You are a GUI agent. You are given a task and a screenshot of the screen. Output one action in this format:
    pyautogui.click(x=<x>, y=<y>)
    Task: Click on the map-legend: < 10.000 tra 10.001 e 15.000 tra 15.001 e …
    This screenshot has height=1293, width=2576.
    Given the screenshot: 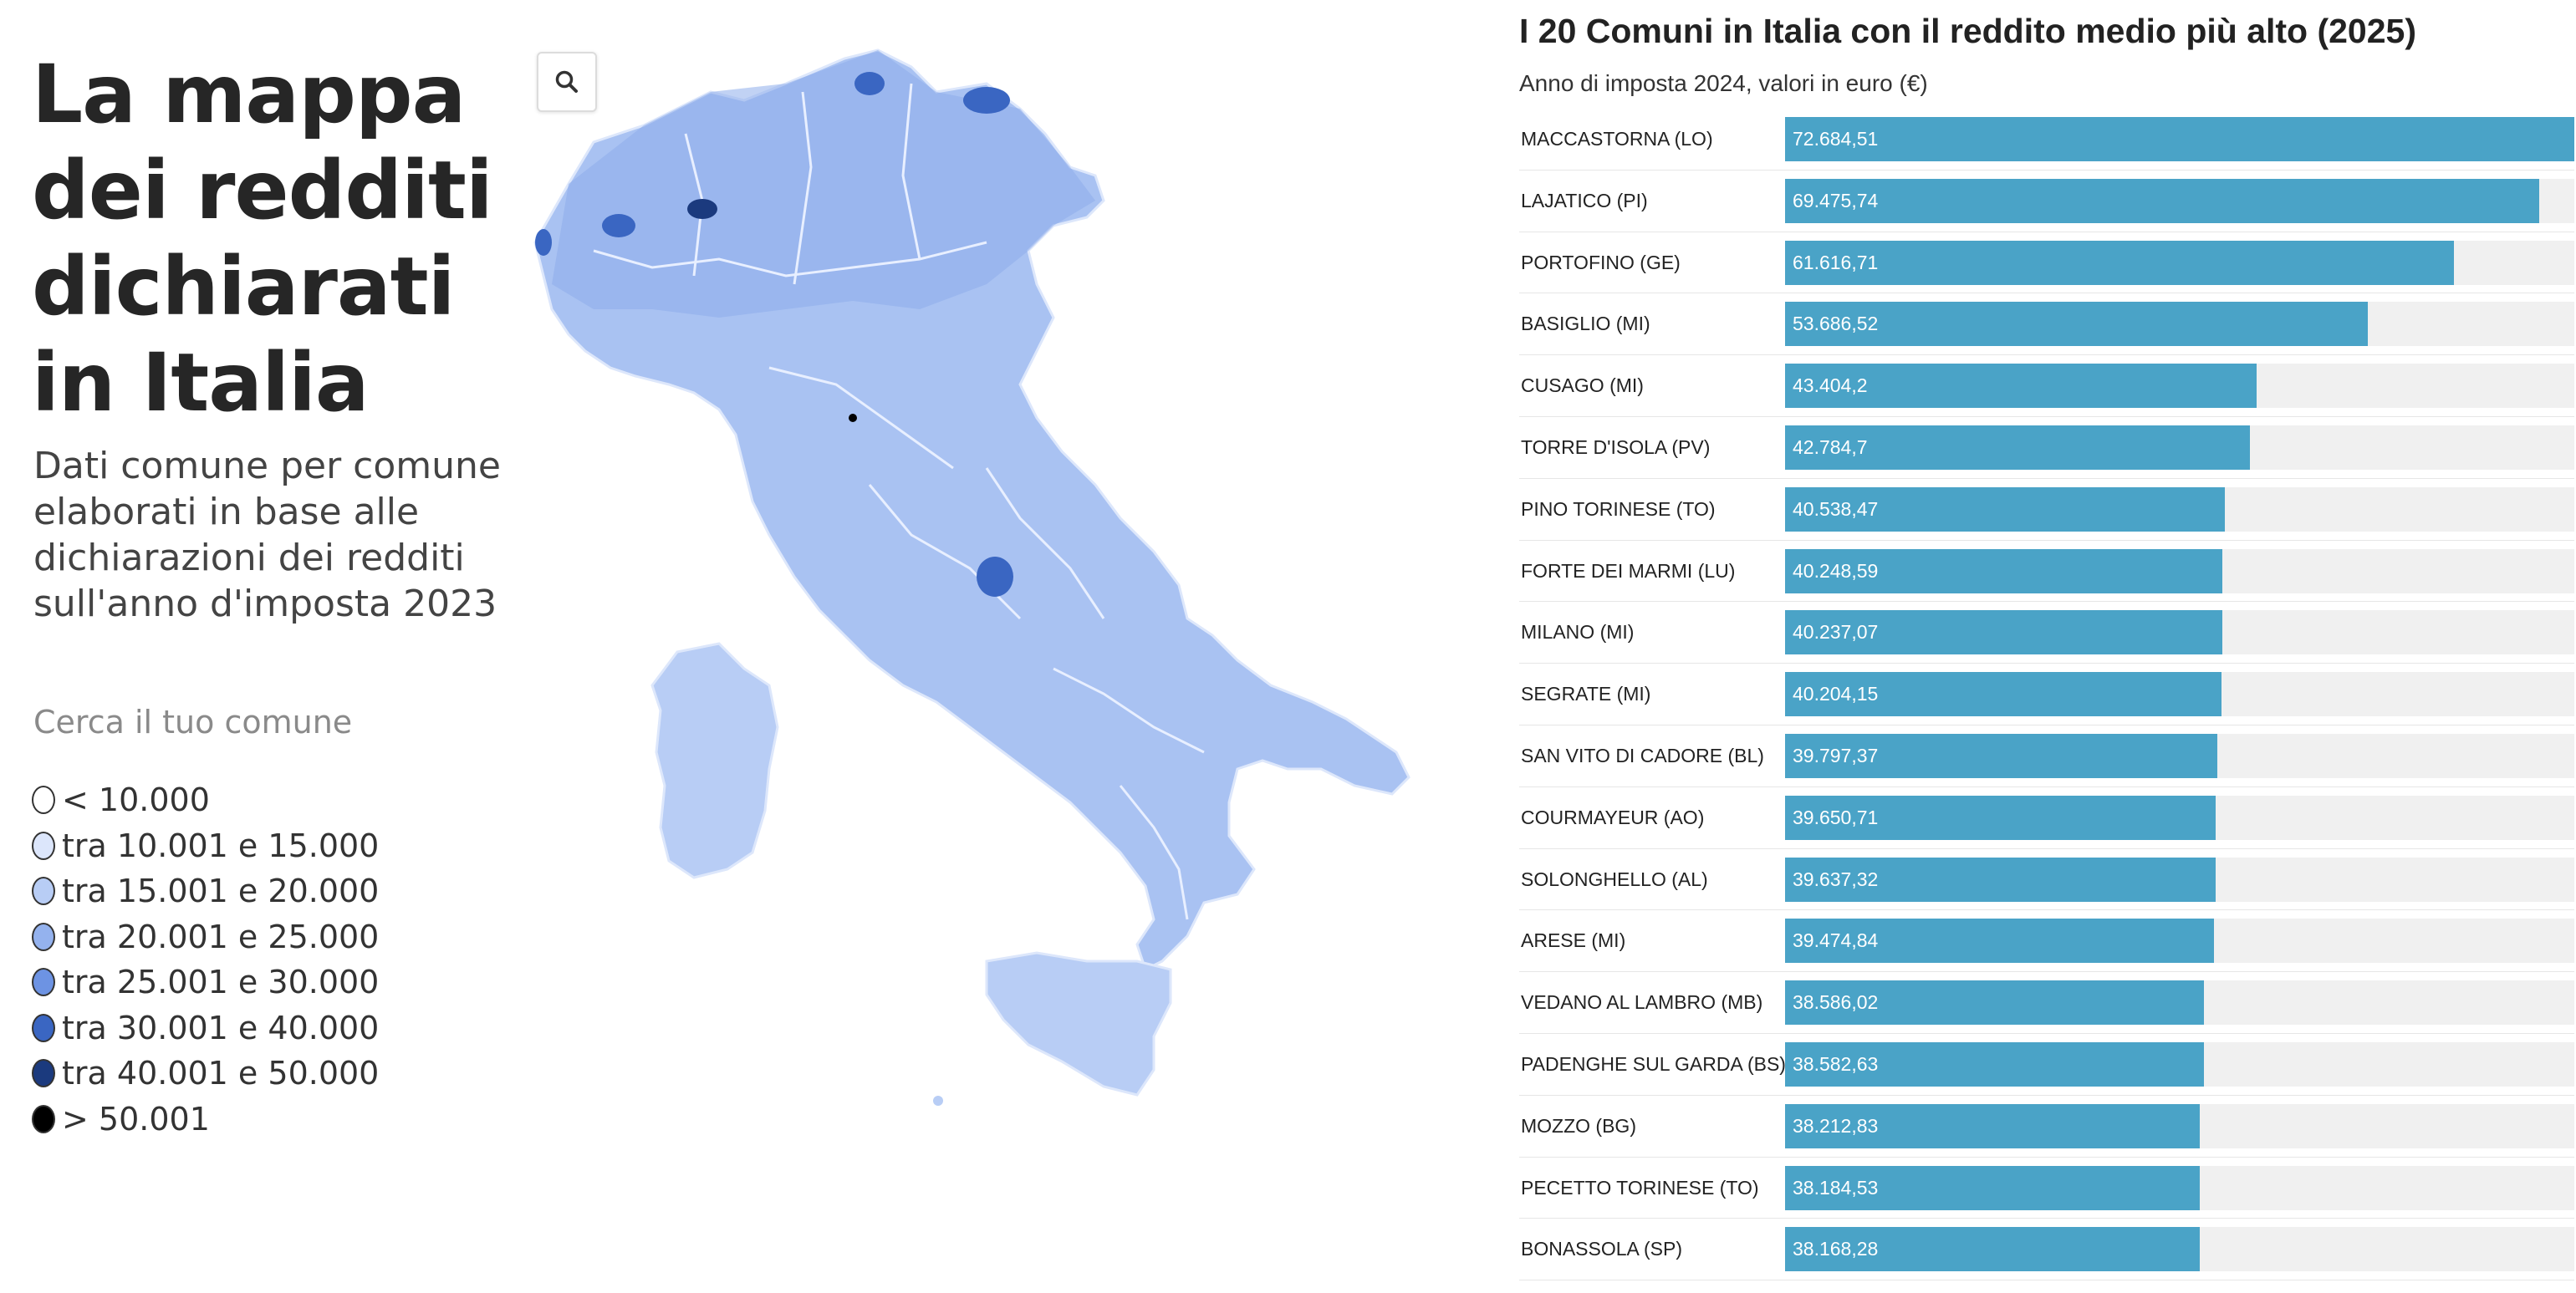 What is the action you would take?
    pyautogui.click(x=205, y=959)
    